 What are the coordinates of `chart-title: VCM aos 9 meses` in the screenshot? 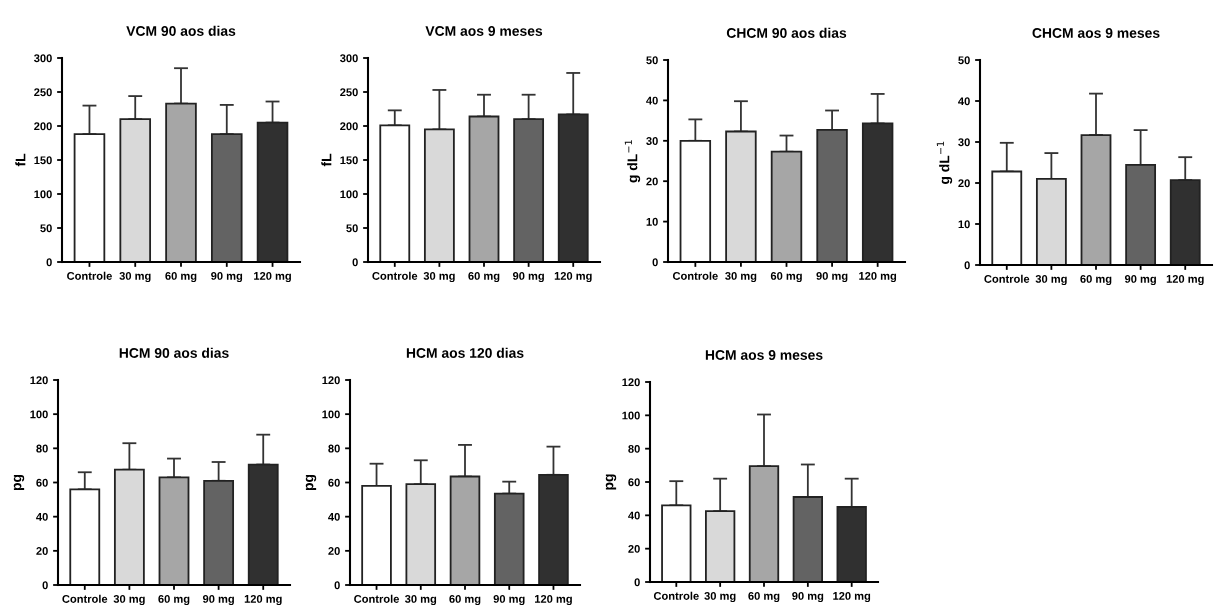 It's located at (484, 31).